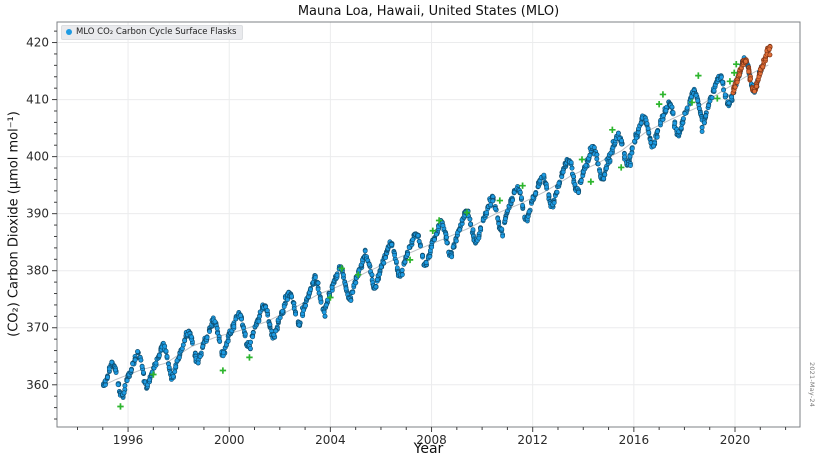 Image resolution: width=825 pixels, height=464 pixels. I want to click on x-axis-title: Year, so click(428, 449).